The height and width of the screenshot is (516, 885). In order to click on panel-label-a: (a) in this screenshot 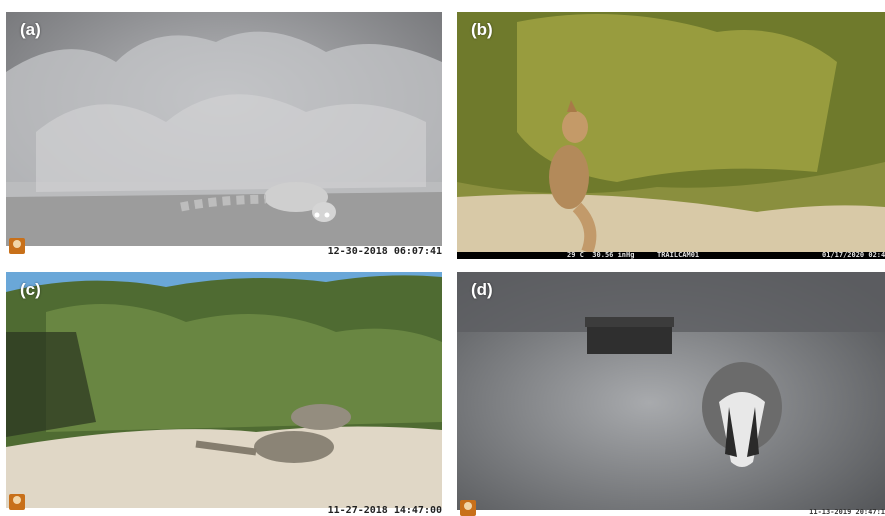, I will do `click(30, 29)`.